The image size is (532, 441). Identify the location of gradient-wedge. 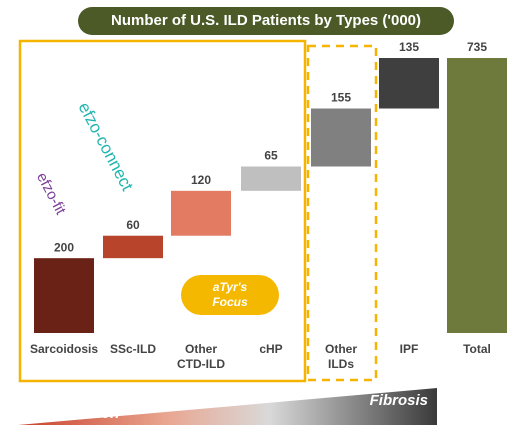
(227, 406).